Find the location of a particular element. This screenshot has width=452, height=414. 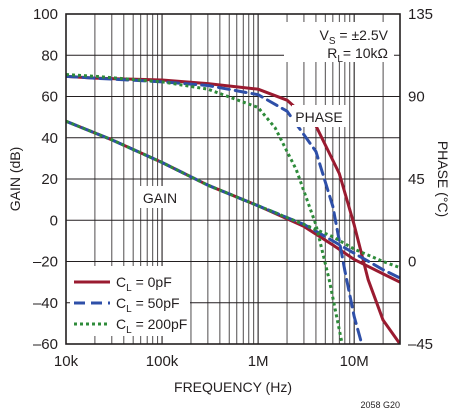

y-left-tick-label: 60 is located at coordinates (49, 97).